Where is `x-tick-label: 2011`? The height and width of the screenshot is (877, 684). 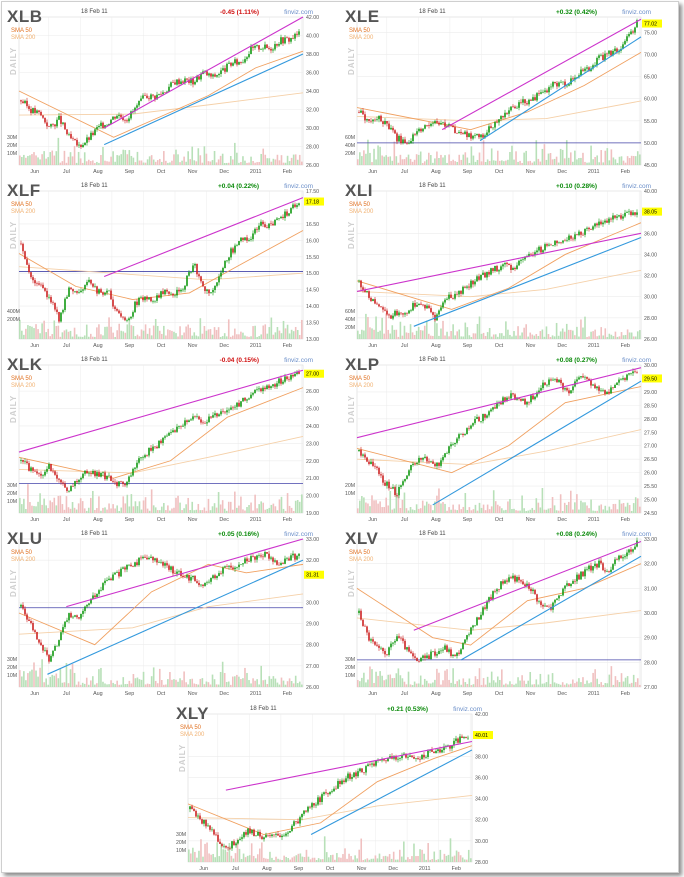 x-tick-label: 2011 is located at coordinates (594, 520).